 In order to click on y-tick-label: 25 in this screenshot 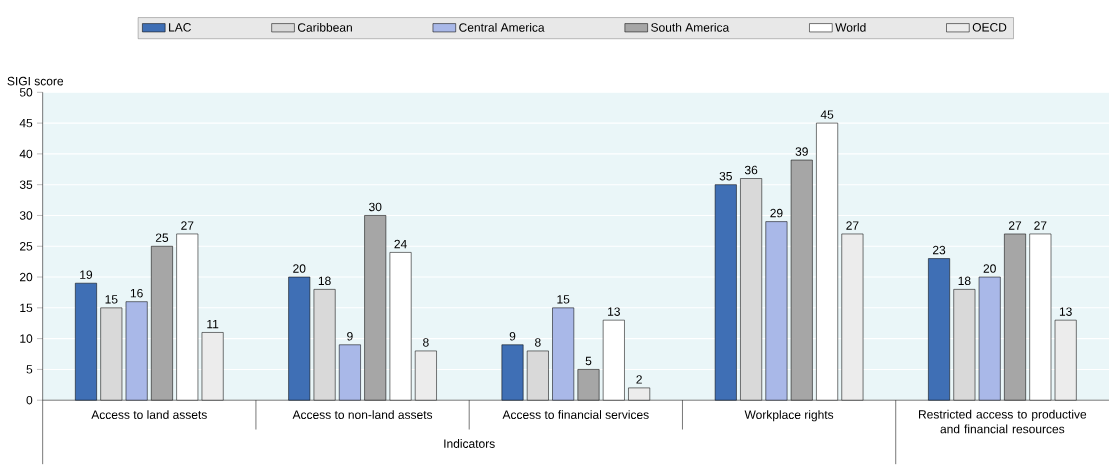, I will do `click(26, 246)`.